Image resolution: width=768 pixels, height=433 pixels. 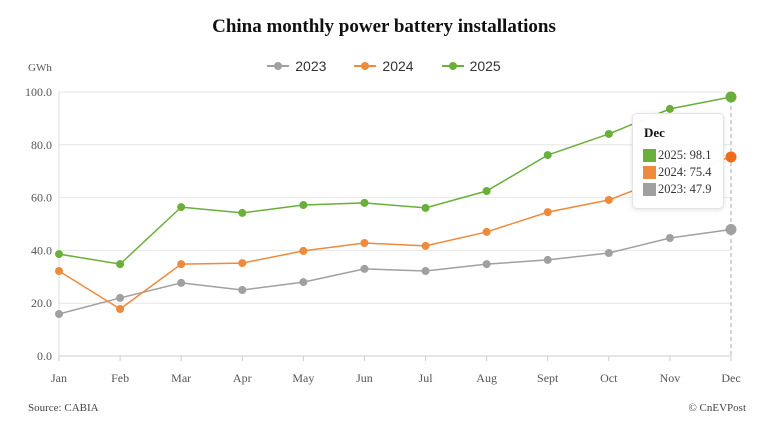 I want to click on legend-swatch-2024, so click(x=365, y=66).